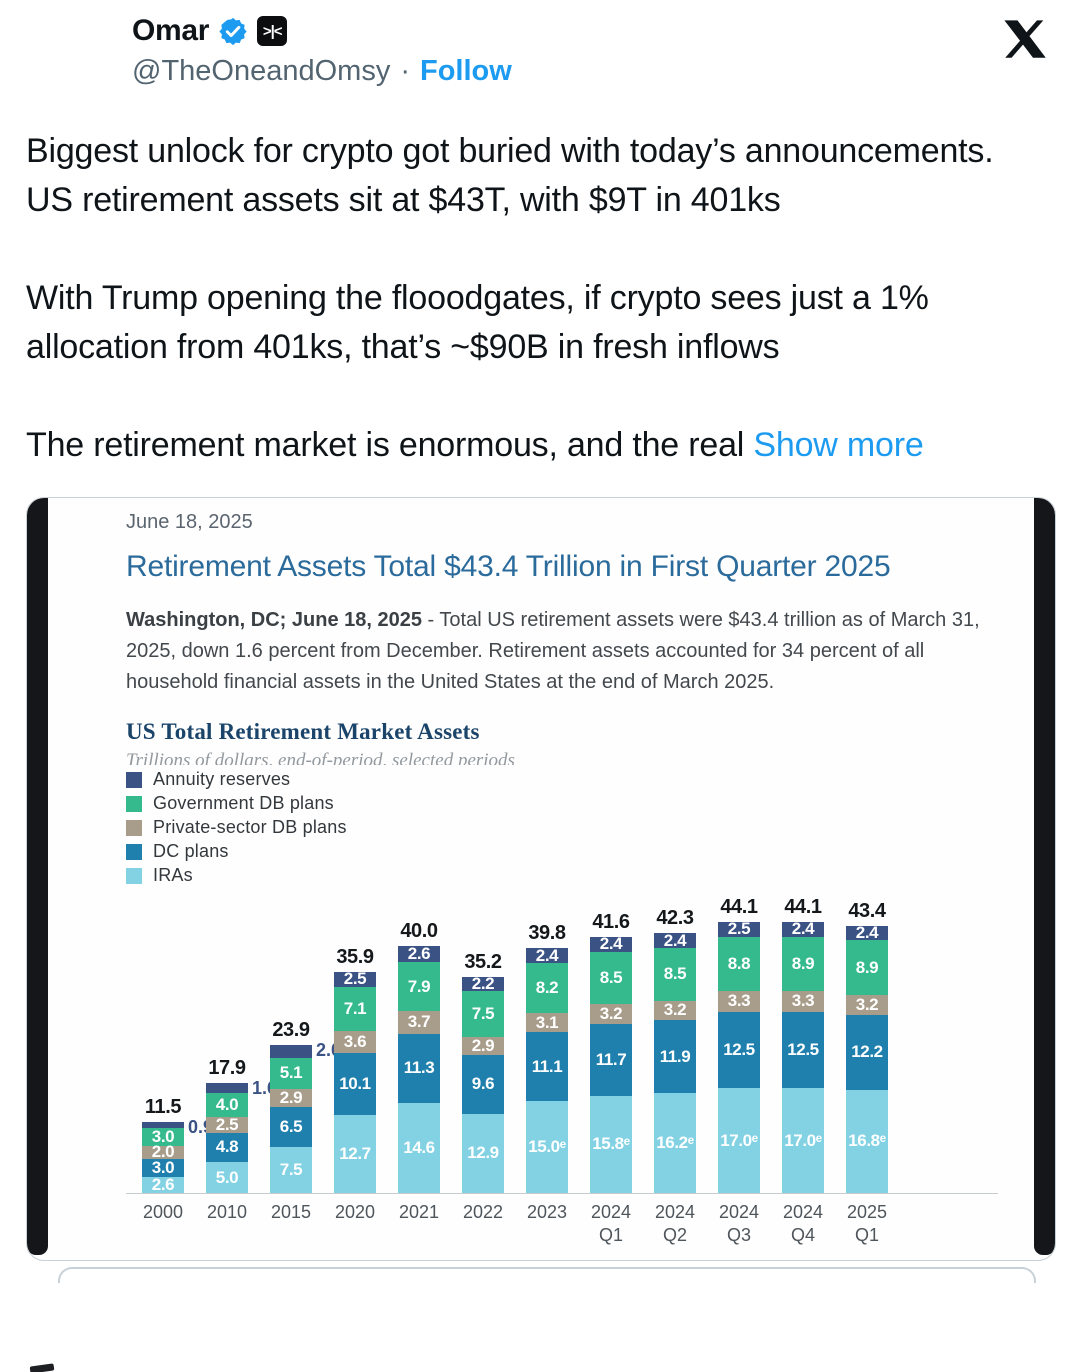 This screenshot has height=1372, width=1076. Describe the element at coordinates (134, 779) in the screenshot. I see `legend-swatch-annuity-reserves` at that location.